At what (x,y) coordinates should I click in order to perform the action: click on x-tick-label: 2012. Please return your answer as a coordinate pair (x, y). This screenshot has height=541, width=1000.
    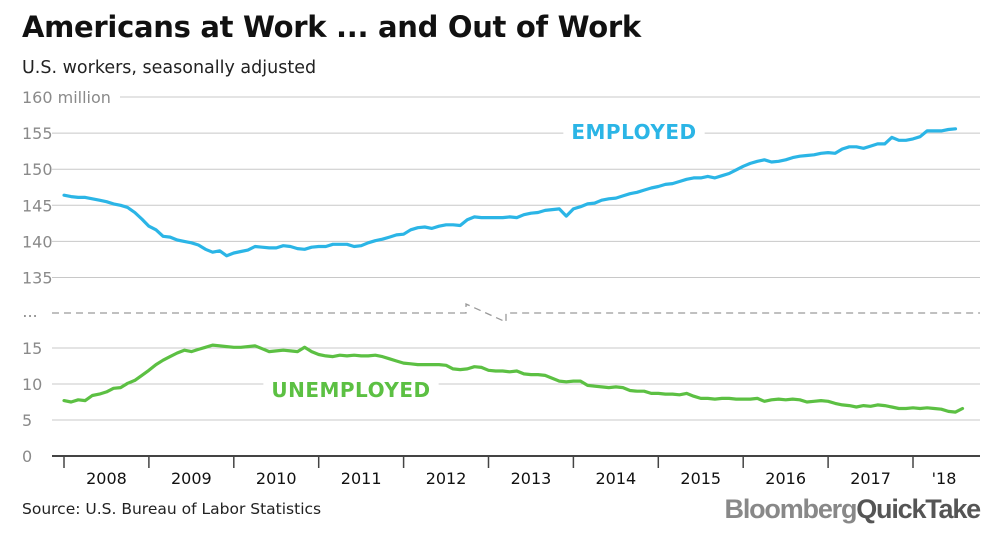
    Looking at the image, I should click on (446, 478).